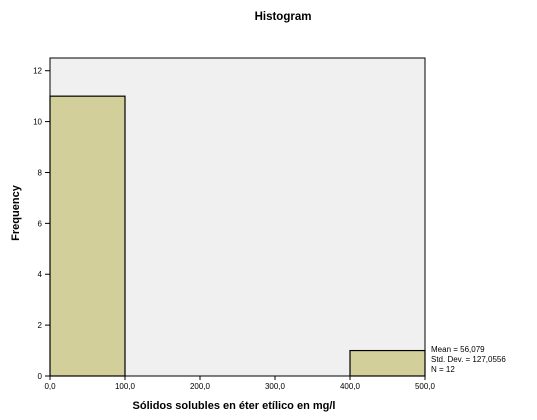  Describe the element at coordinates (425, 386) in the screenshot. I see `x-tick-label: 500,0` at that location.